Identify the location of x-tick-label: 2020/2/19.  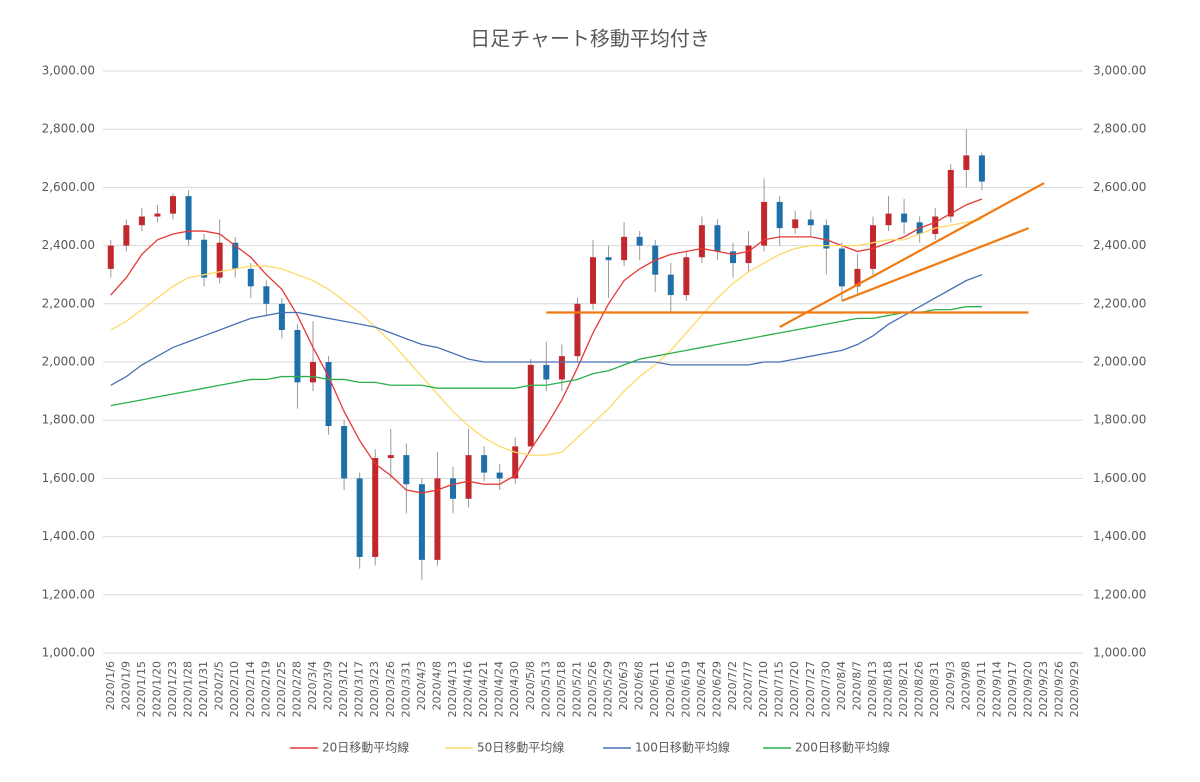
(265, 689).